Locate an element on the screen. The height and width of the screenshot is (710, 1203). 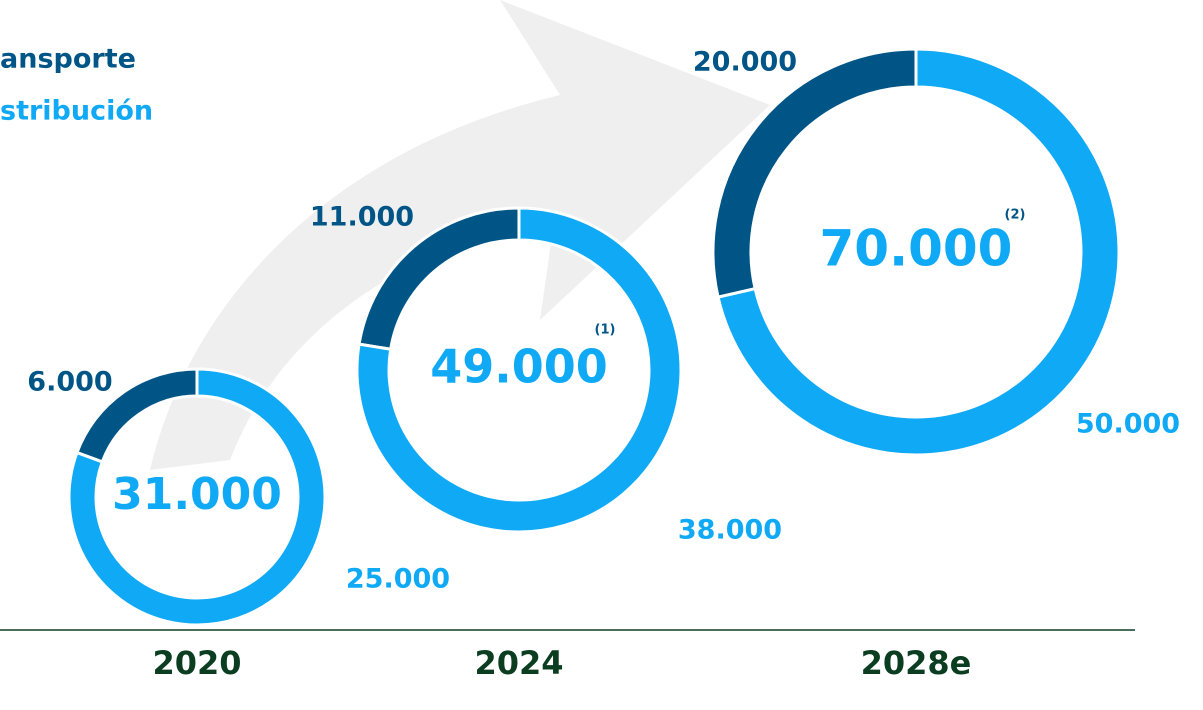
legend-label: stribución is located at coordinates (76, 111).